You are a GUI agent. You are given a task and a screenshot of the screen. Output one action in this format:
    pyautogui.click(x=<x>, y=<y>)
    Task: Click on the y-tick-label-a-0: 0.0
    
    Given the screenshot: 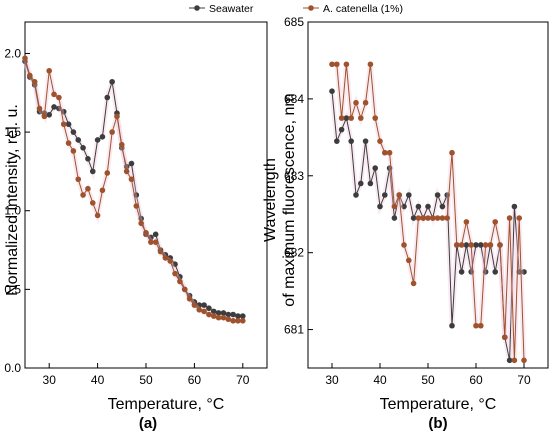 What is the action you would take?
    pyautogui.click(x=12, y=368)
    